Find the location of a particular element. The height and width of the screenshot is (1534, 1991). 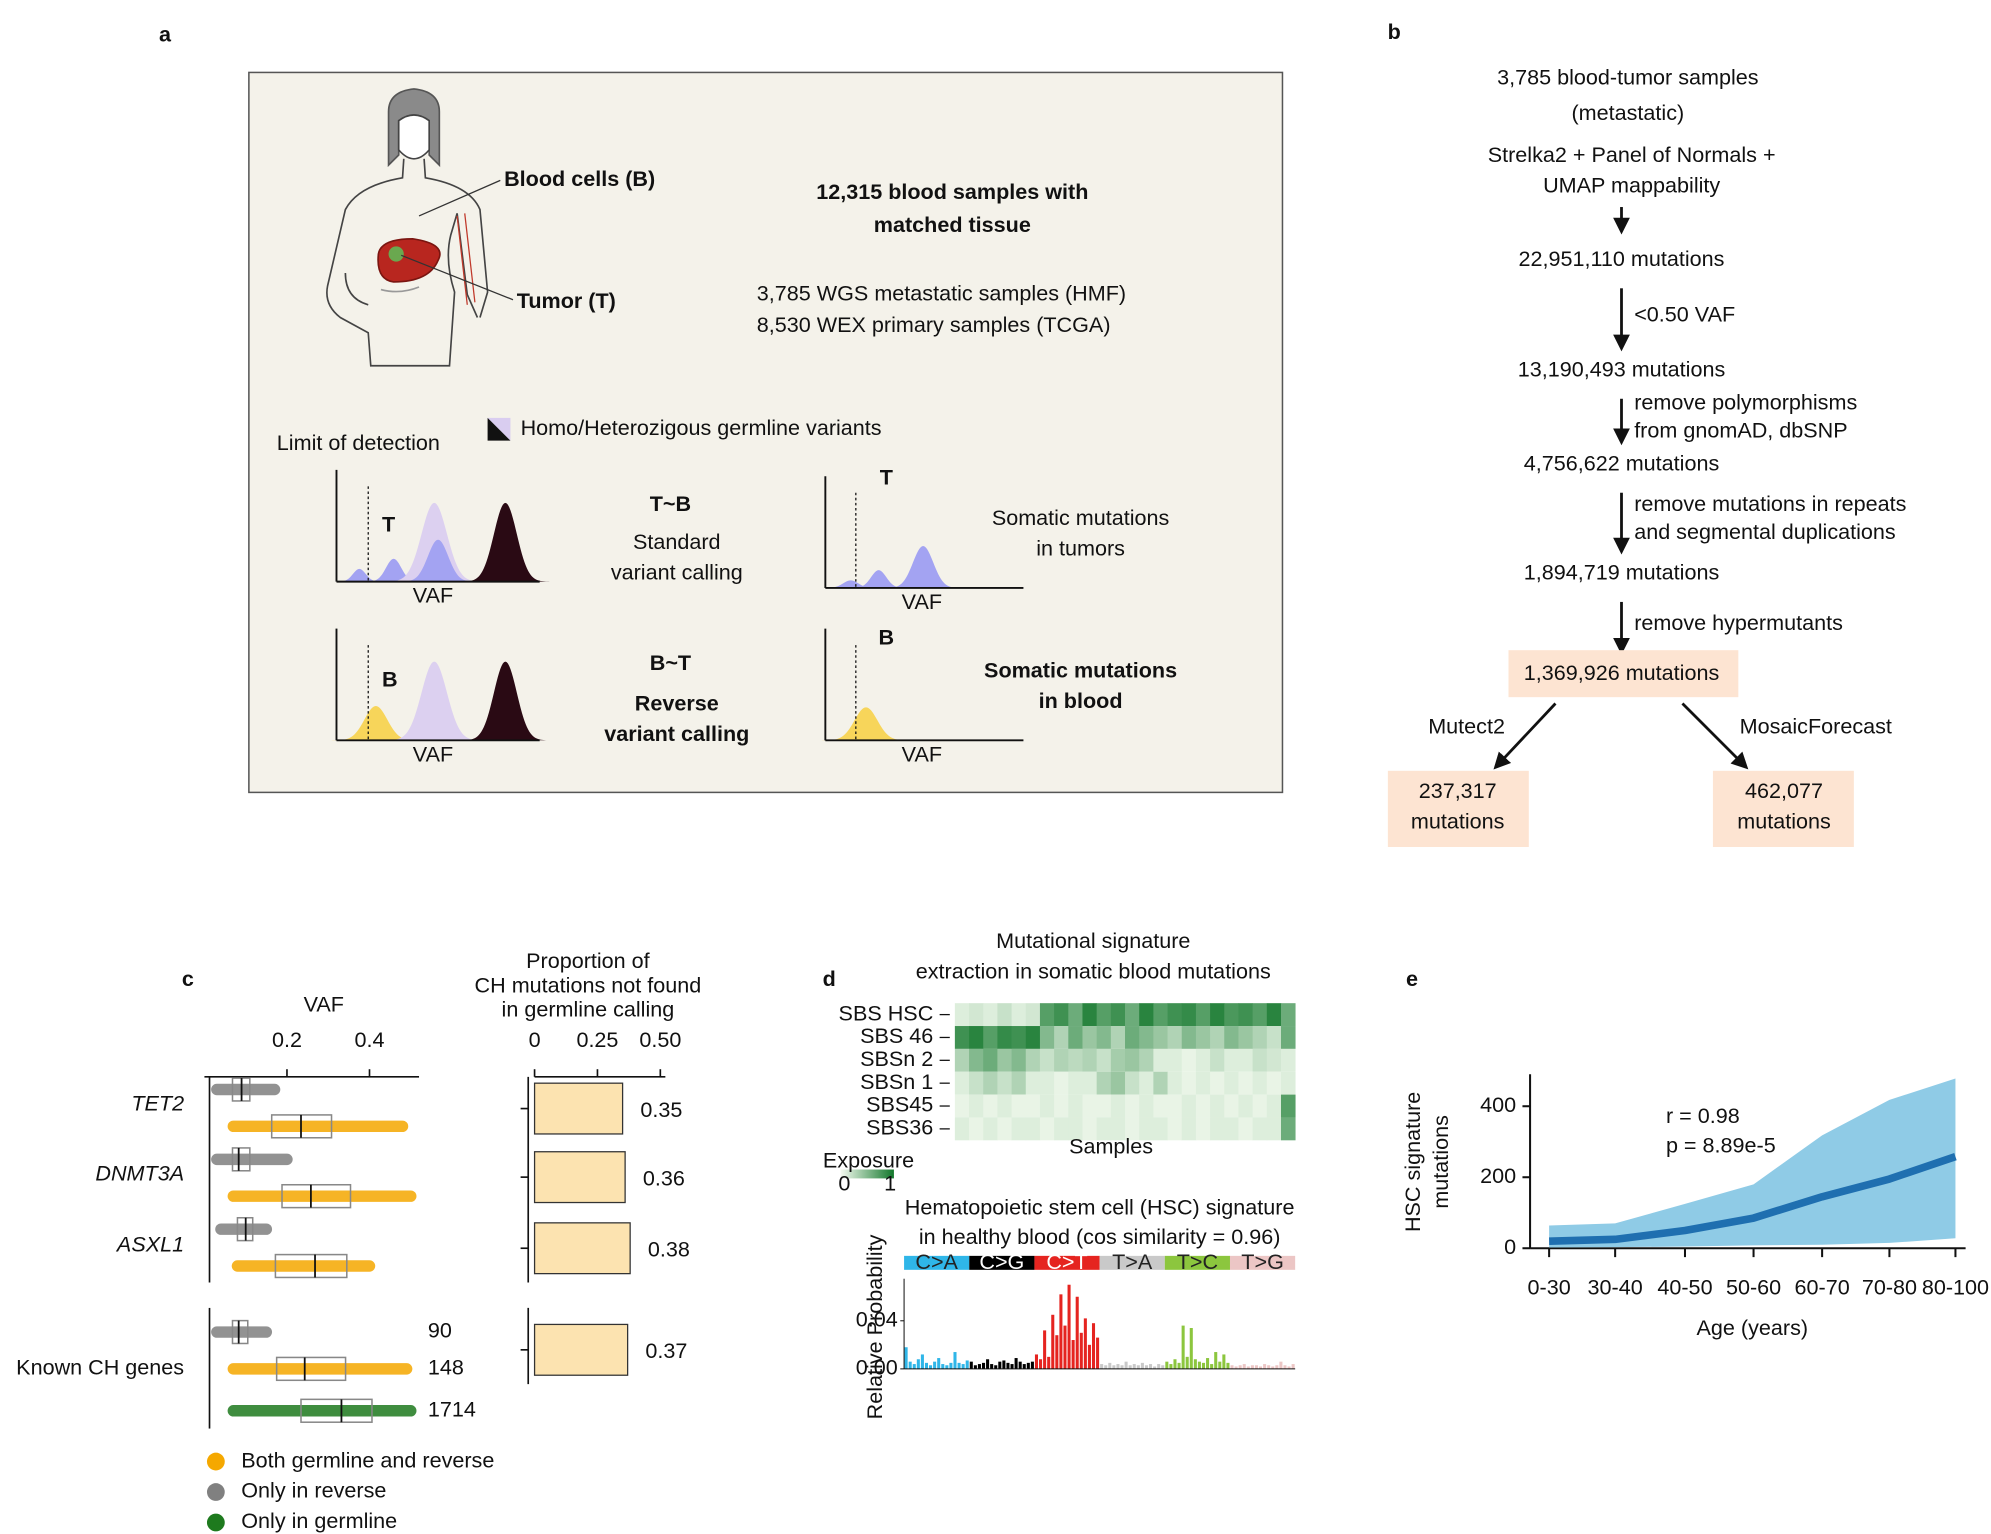

panel-letter: e is located at coordinates (1412, 978).